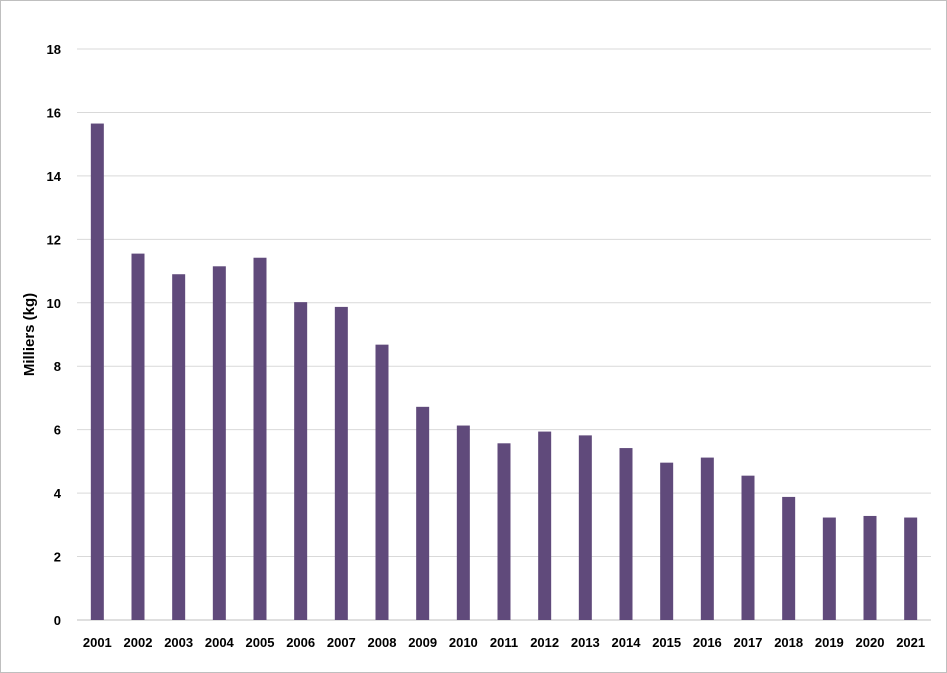 The height and width of the screenshot is (673, 947). Describe the element at coordinates (29, 334) in the screenshot. I see `y-axis-title: Milliers (kg)` at that location.